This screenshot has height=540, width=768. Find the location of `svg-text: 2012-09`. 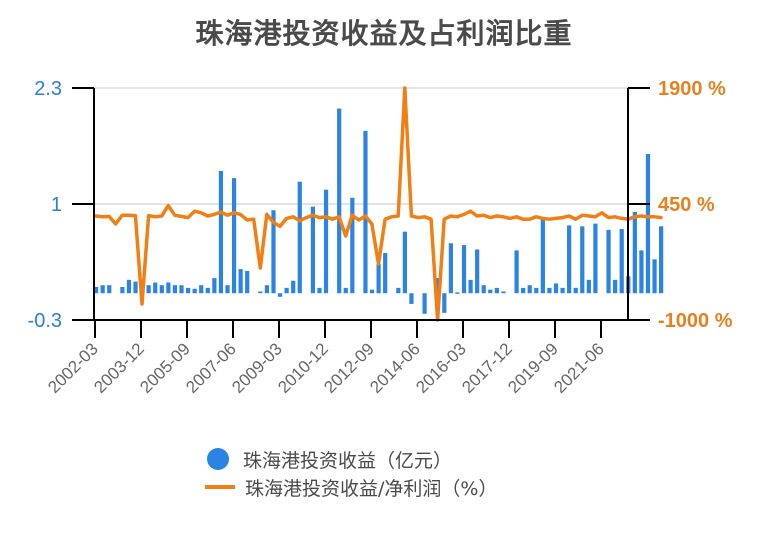

svg-text: 2012-09 is located at coordinates (349, 368).